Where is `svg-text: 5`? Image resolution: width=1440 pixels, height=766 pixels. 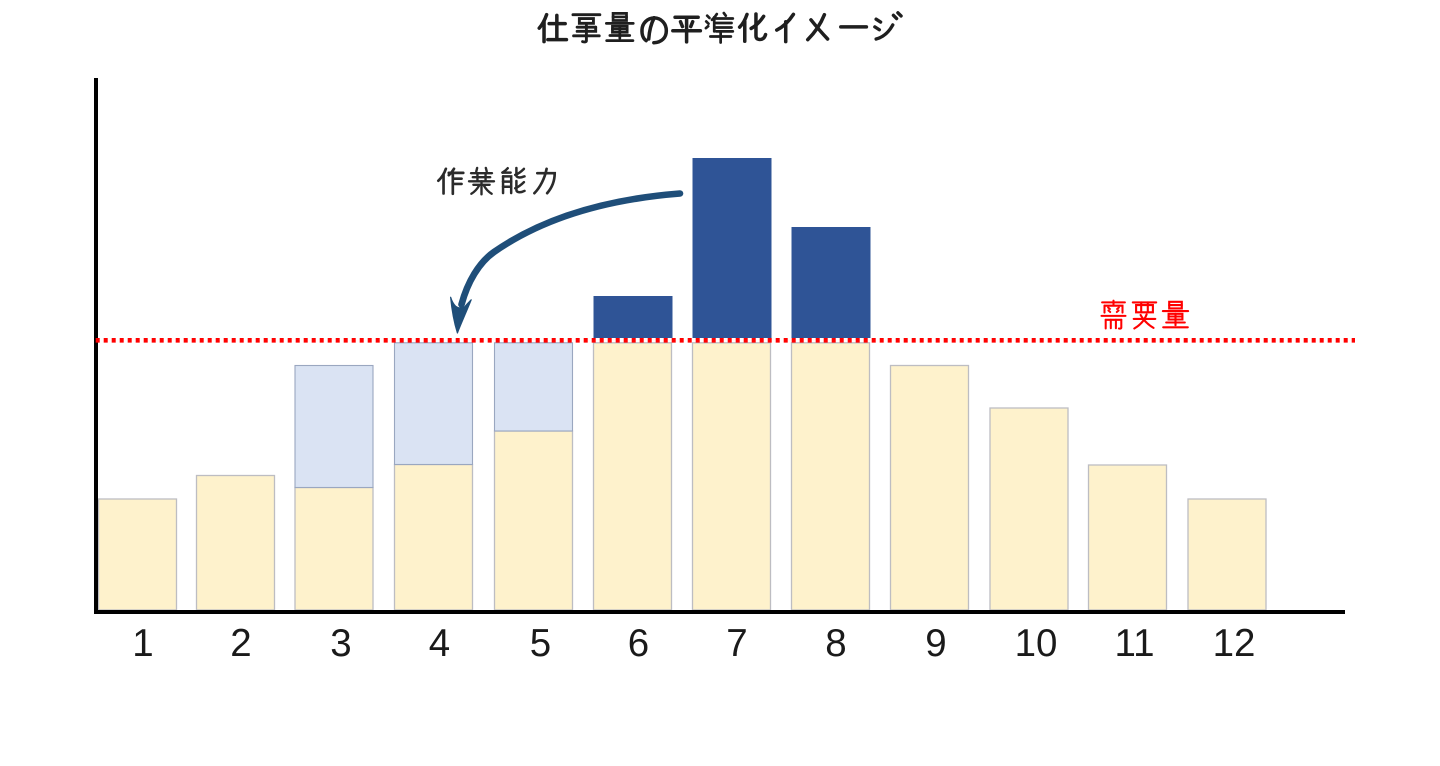 svg-text: 5 is located at coordinates (540, 643).